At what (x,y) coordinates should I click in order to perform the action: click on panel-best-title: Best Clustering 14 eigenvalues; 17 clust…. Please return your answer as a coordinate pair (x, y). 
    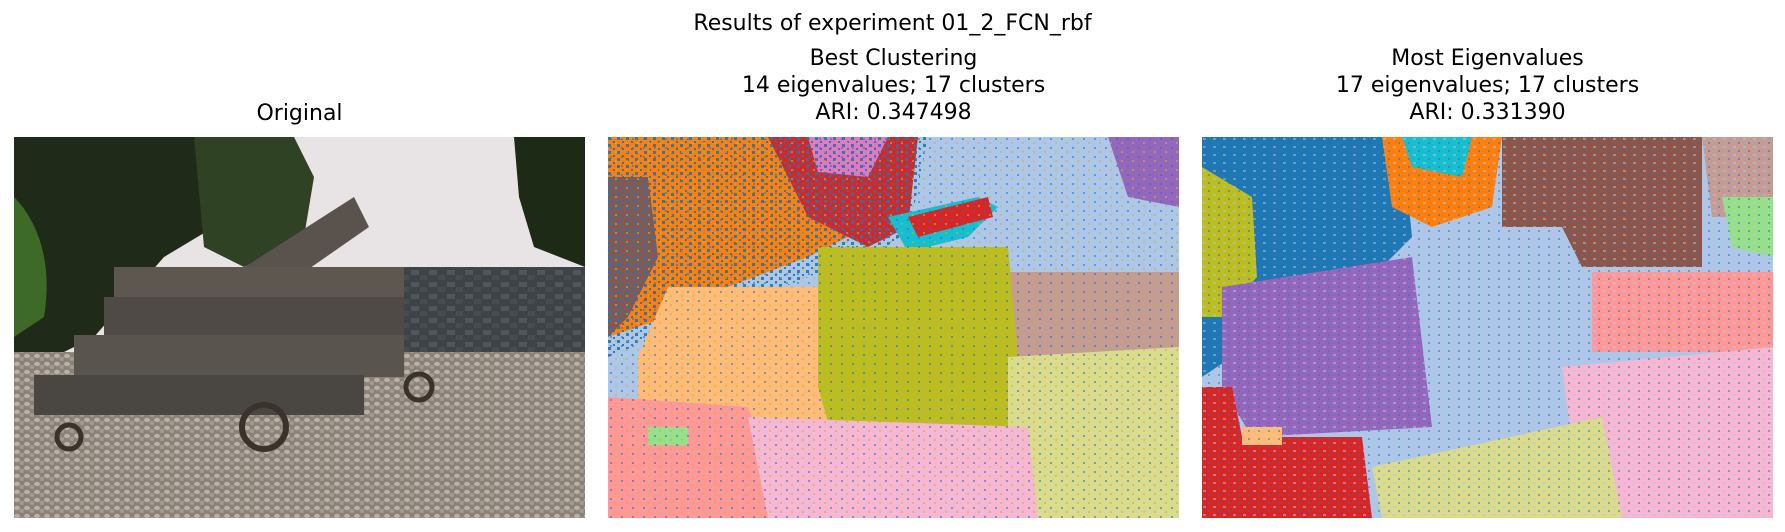
    Looking at the image, I should click on (893, 85).